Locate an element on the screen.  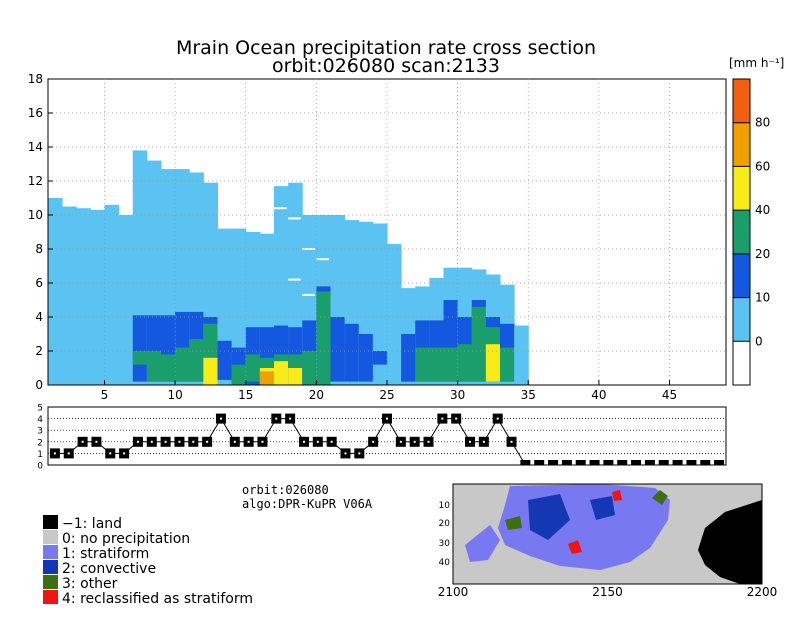
colorbar-tick-label: 20 is located at coordinates (762, 254).